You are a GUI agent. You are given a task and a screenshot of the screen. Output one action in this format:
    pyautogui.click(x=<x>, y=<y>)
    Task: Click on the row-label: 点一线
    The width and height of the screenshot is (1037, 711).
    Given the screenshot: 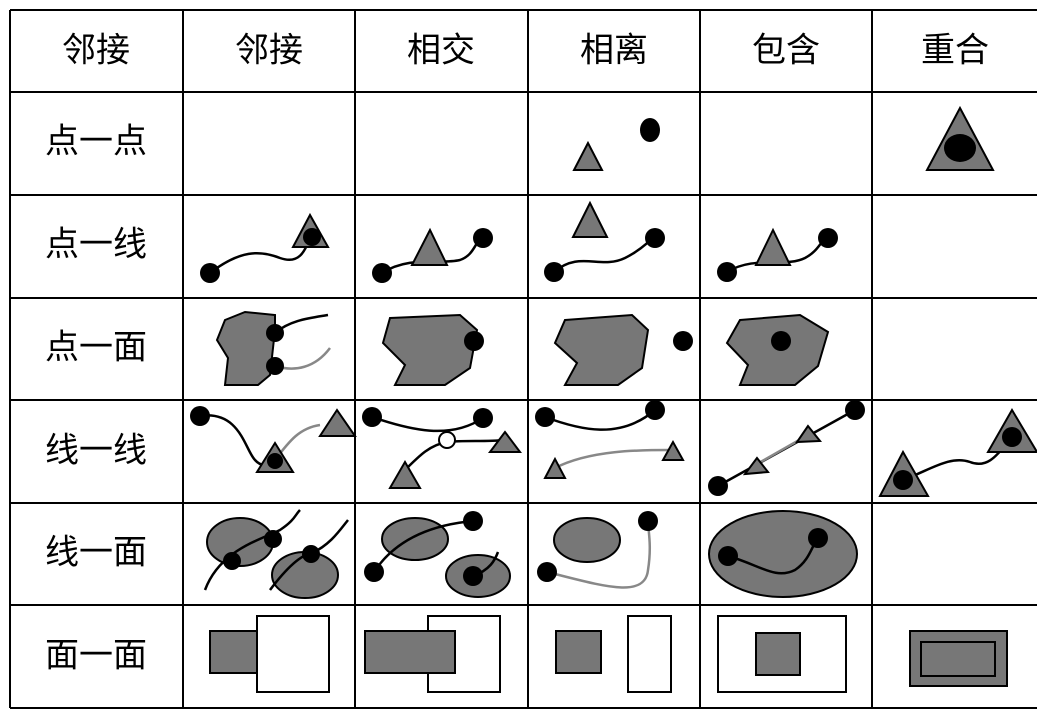 What is the action you would take?
    pyautogui.click(x=96, y=245)
    